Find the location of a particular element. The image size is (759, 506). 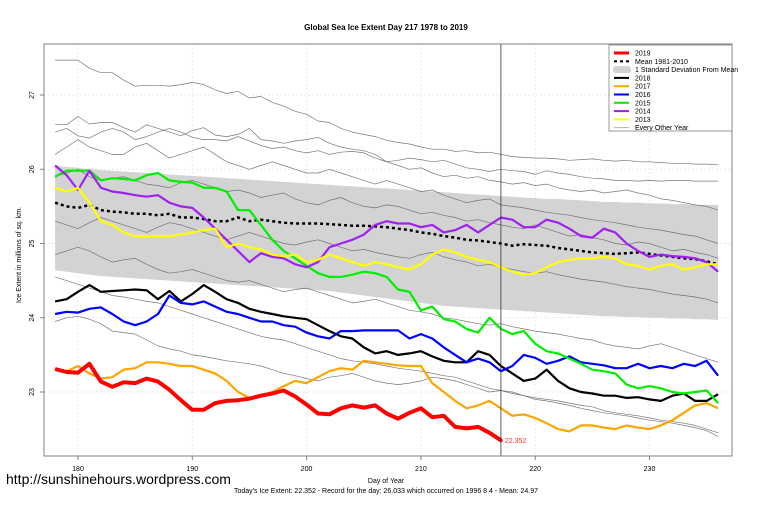

x-tick-label: 200 is located at coordinates (307, 469).